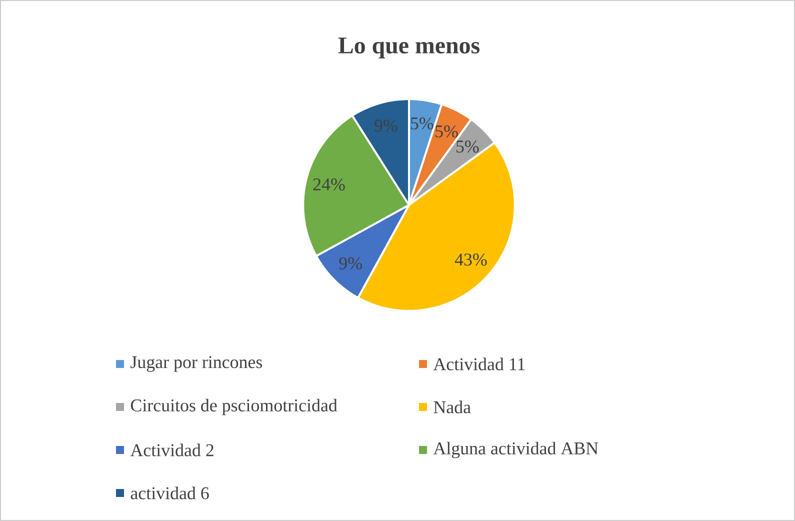 The height and width of the screenshot is (521, 795). I want to click on legend-label: Actividad 2, so click(172, 450).